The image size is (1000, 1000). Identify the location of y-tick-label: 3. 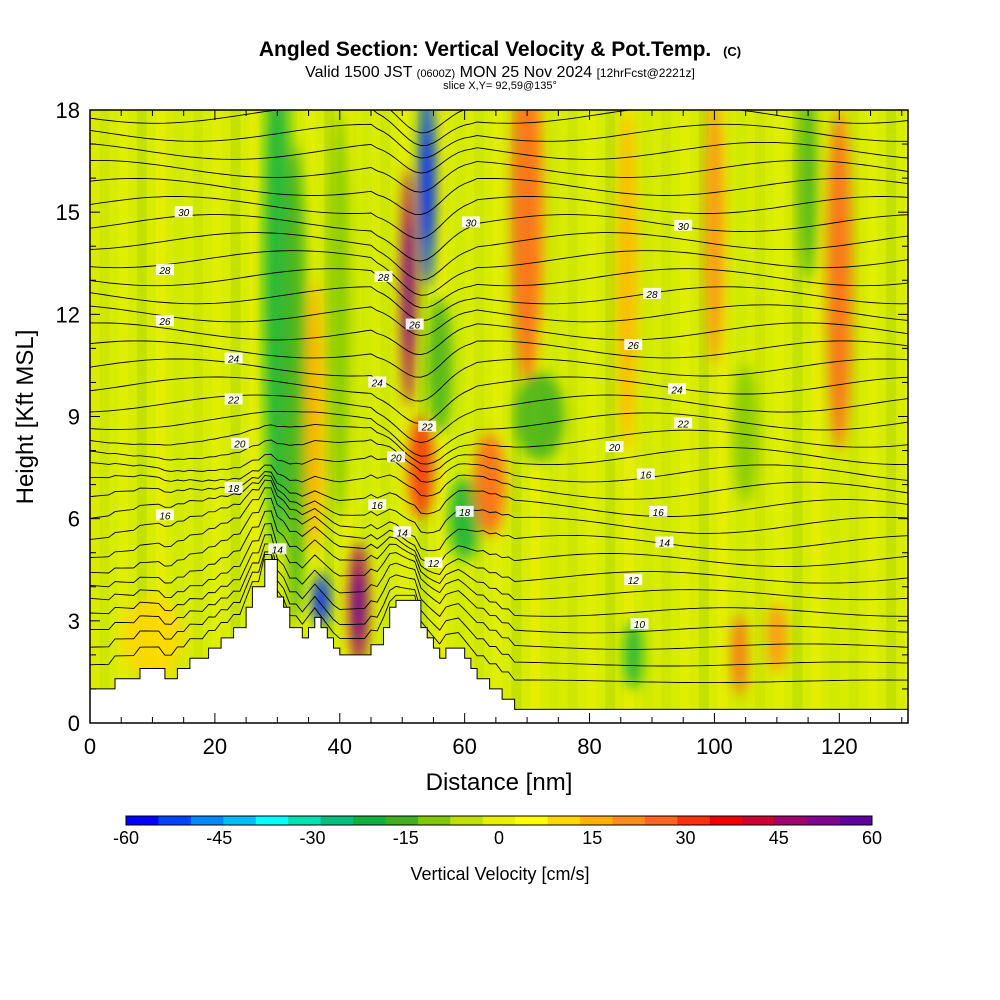
(74, 621).